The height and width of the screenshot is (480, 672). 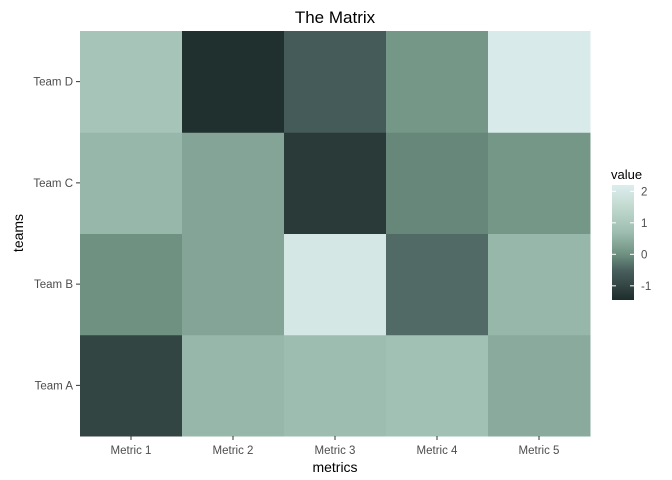 What do you see at coordinates (644, 255) in the screenshot?
I see `legend-tick-label: 0` at bounding box center [644, 255].